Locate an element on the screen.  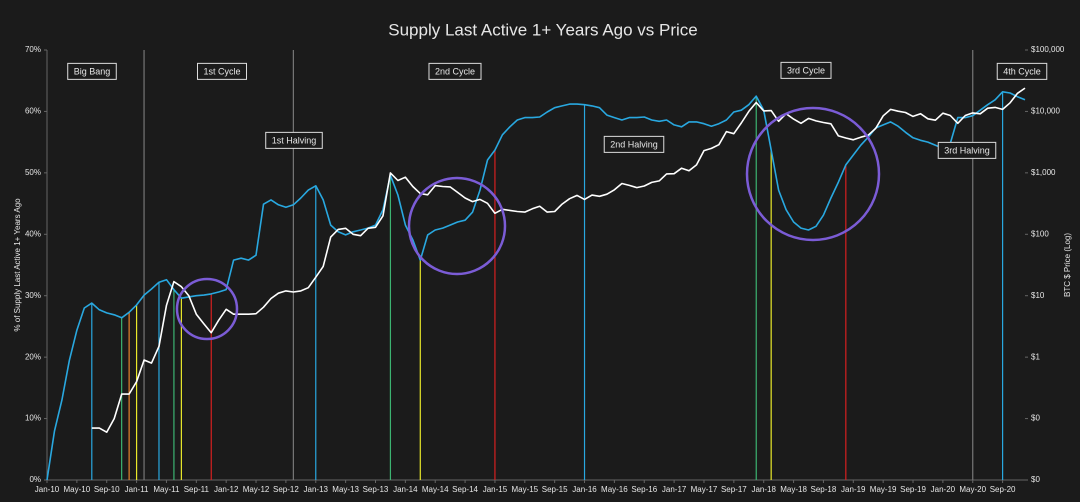
x-tick-label: May-15 is located at coordinates (524, 489).